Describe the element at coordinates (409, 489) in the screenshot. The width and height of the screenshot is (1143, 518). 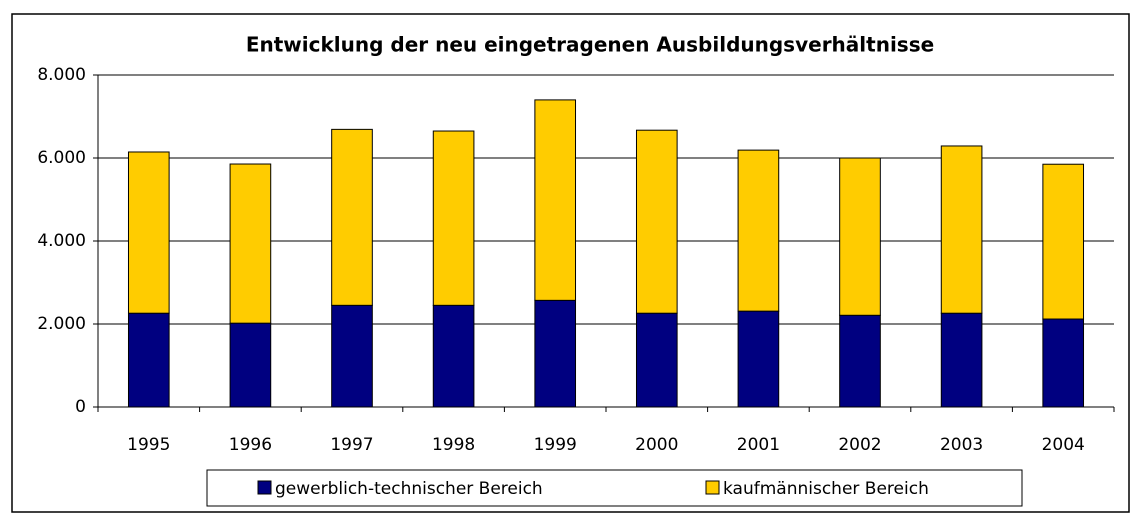
I see `legend-label: gewerblich-technischer Bereich` at that location.